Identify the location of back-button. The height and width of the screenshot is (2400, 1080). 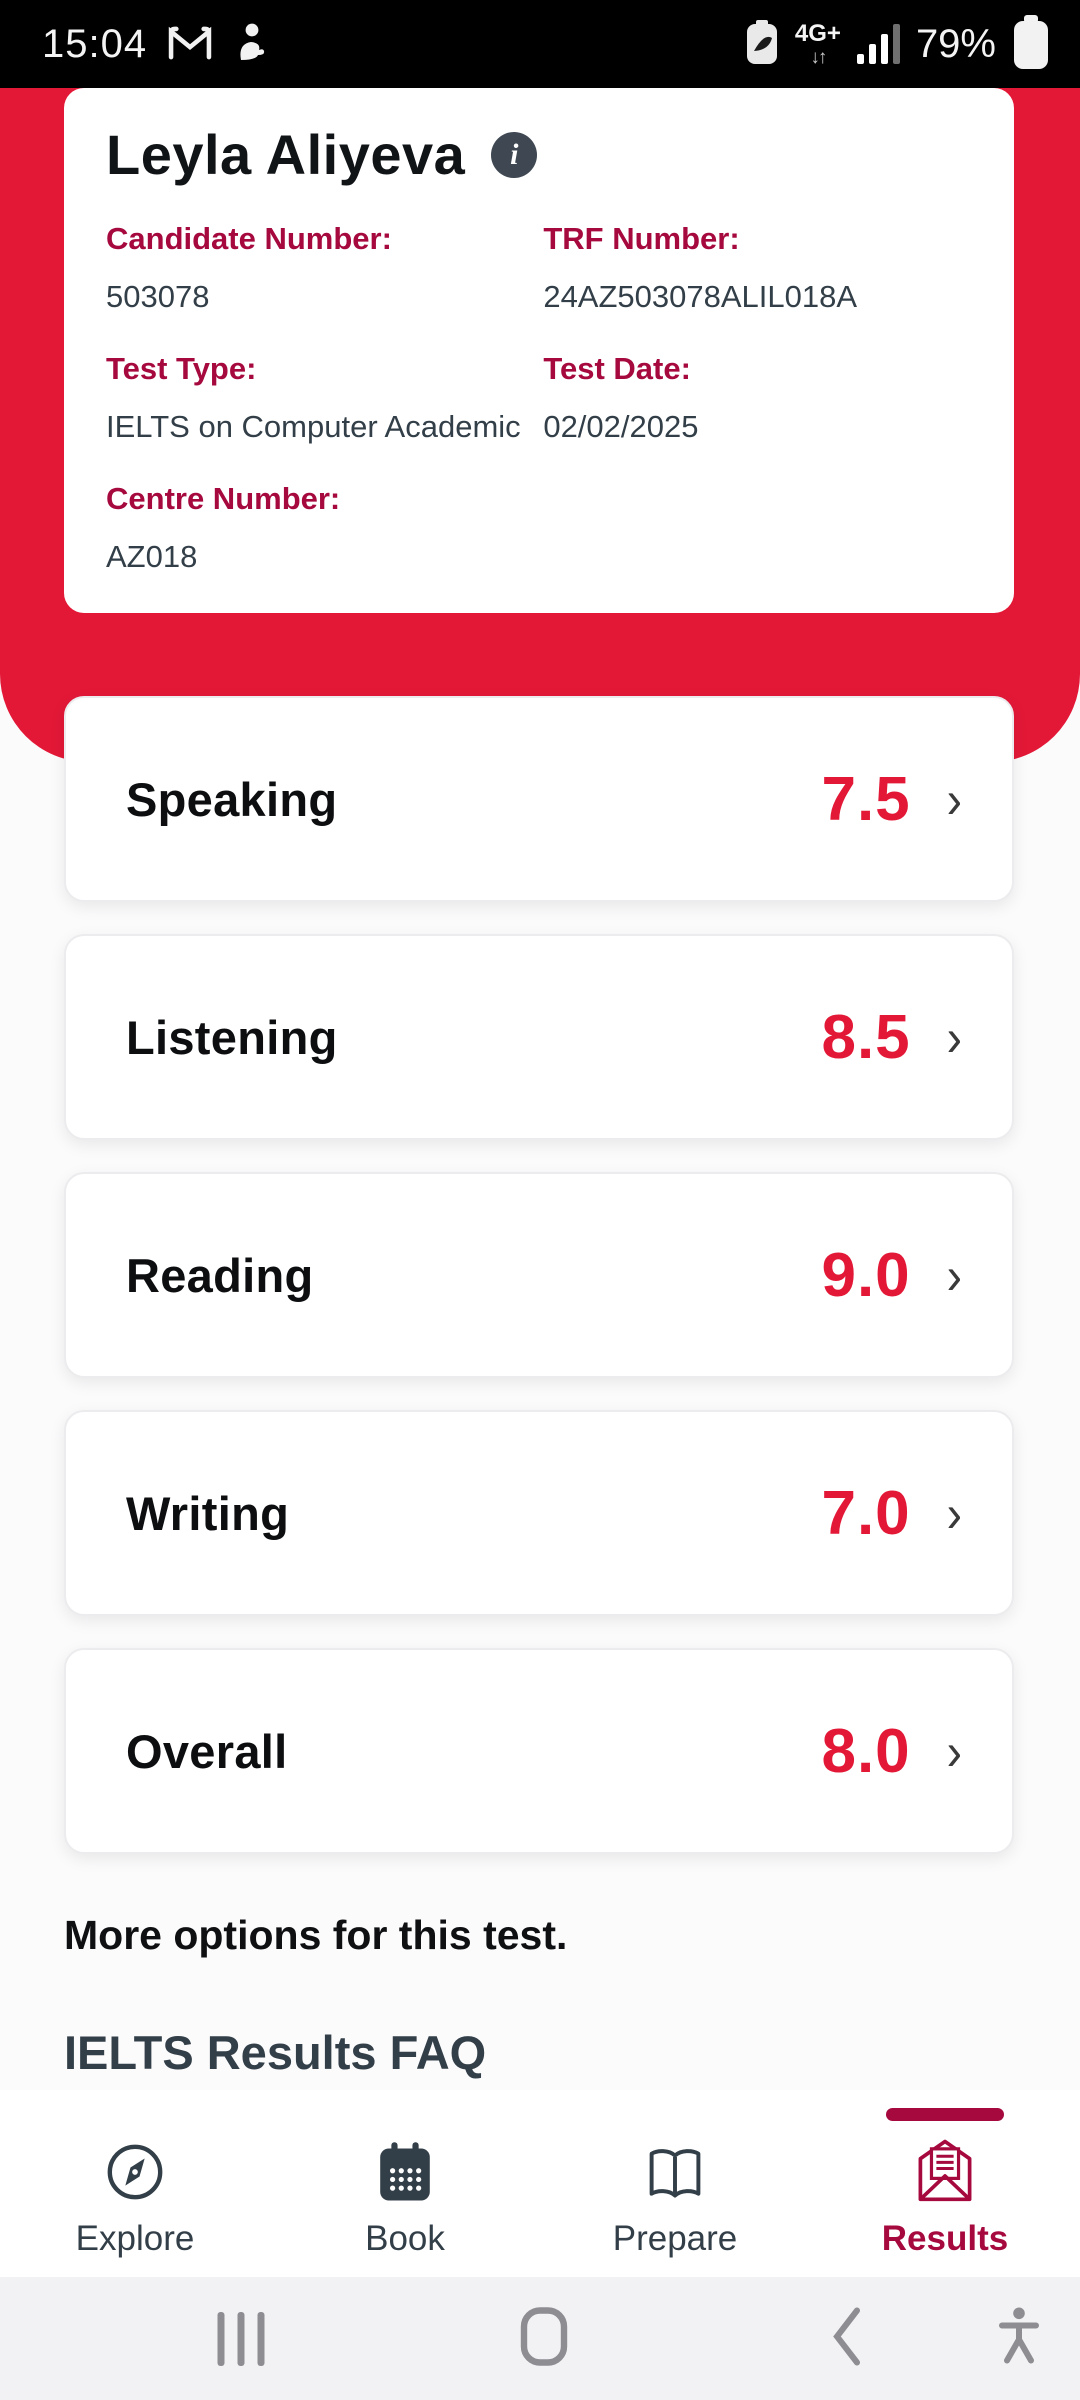
(847, 2338).